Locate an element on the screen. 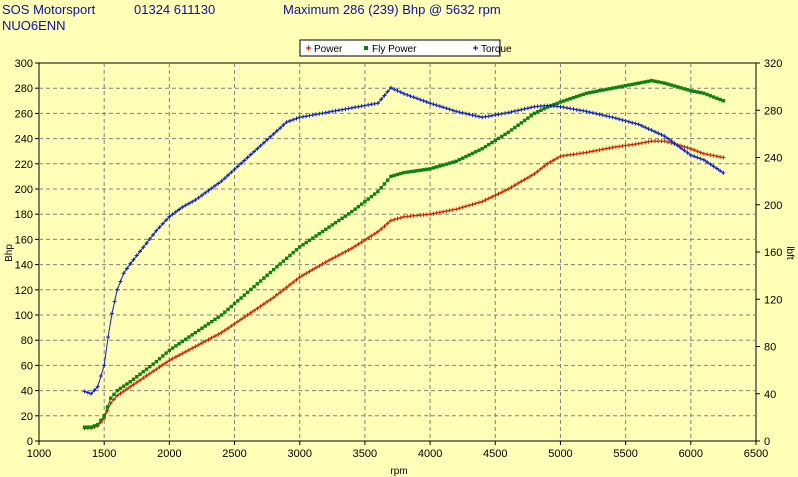 The width and height of the screenshot is (798, 477). y-tick-label: 60 is located at coordinates (27, 366).